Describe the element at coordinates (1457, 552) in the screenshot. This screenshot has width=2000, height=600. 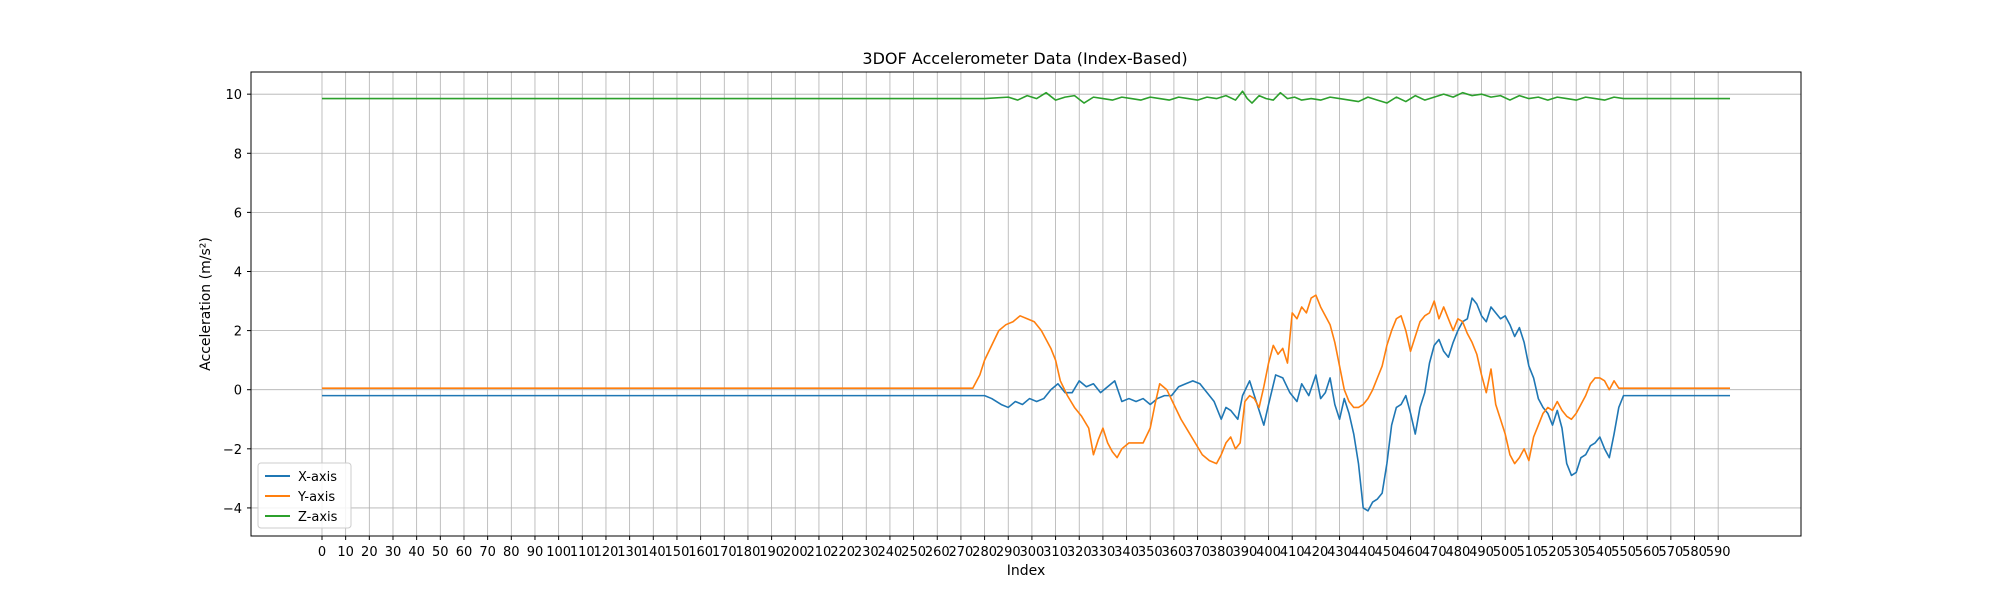
I see `x-tick-label: 480` at that location.